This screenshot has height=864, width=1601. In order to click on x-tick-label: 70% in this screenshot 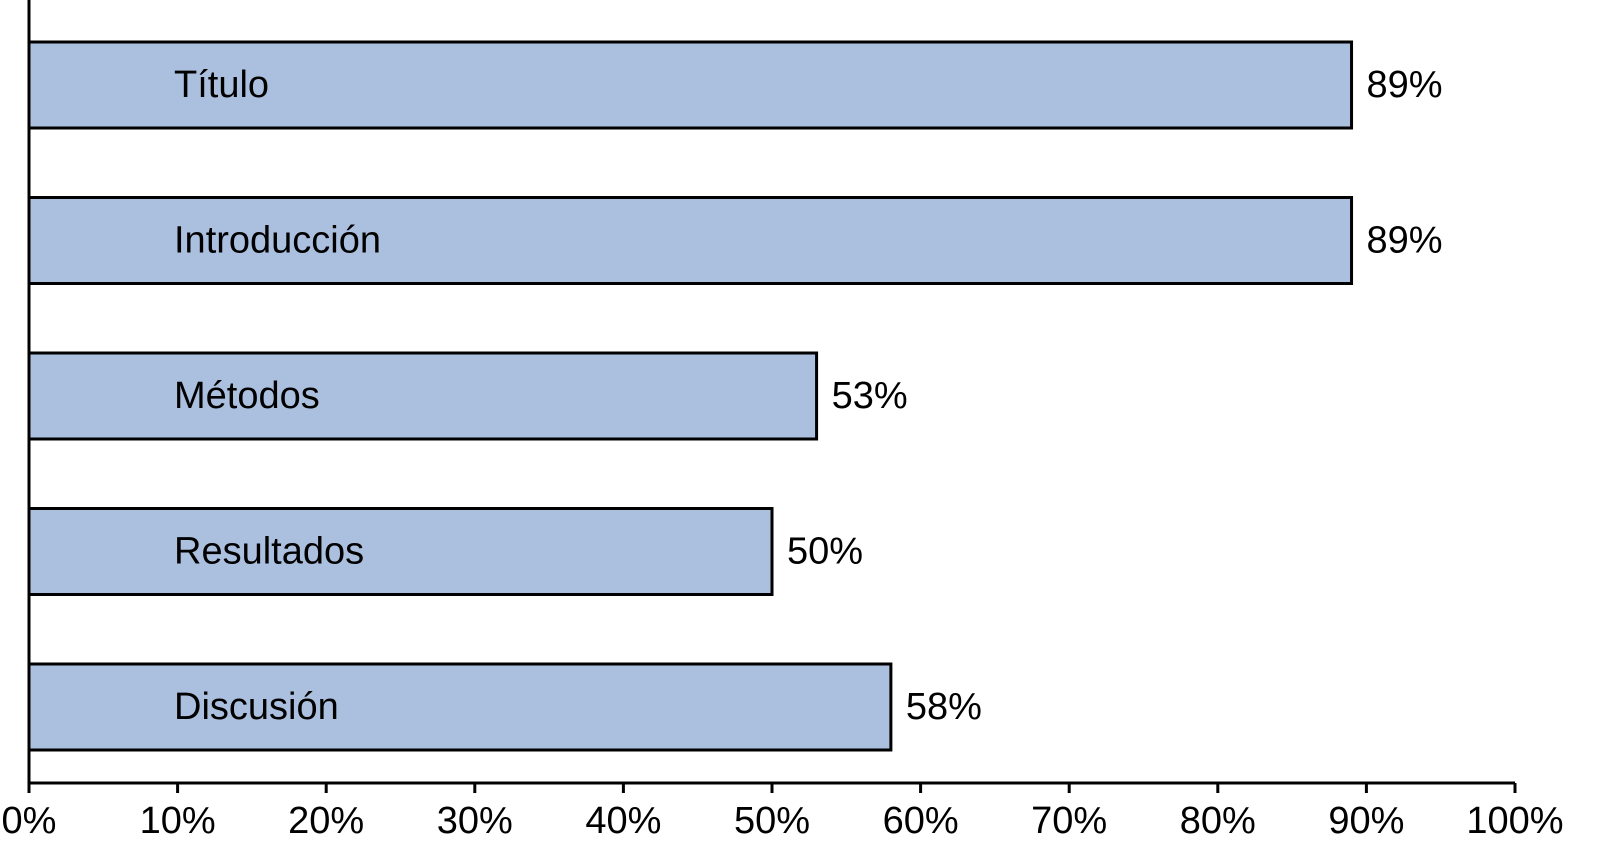, I will do `click(1069, 821)`.